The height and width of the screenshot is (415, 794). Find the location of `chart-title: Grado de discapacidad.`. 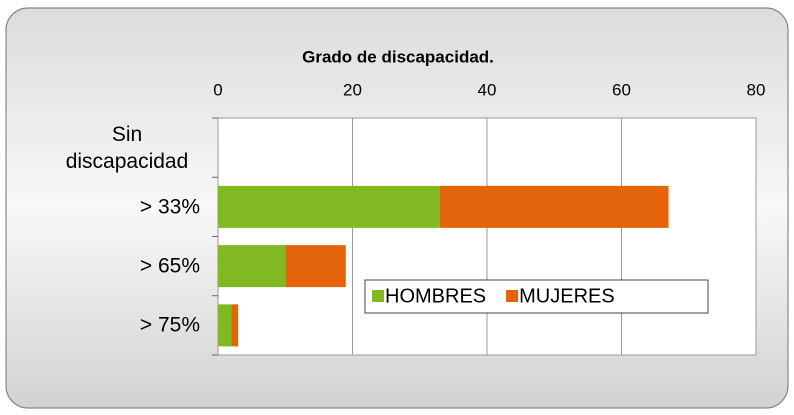

chart-title: Grado de discapacidad. is located at coordinates (398, 56).